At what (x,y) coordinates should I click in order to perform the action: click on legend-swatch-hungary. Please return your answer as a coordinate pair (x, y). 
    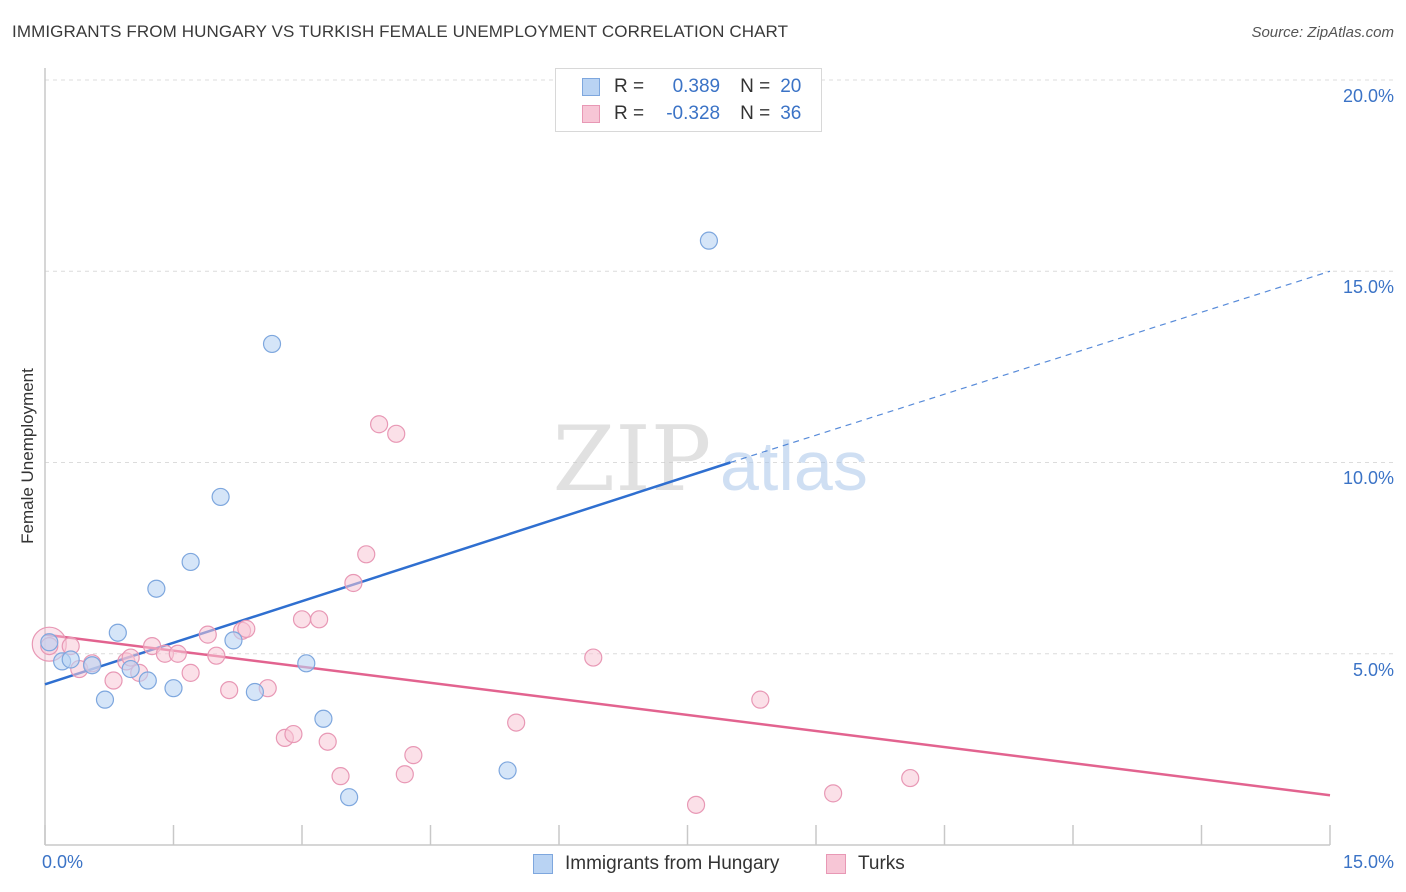
    Looking at the image, I should click on (591, 87).